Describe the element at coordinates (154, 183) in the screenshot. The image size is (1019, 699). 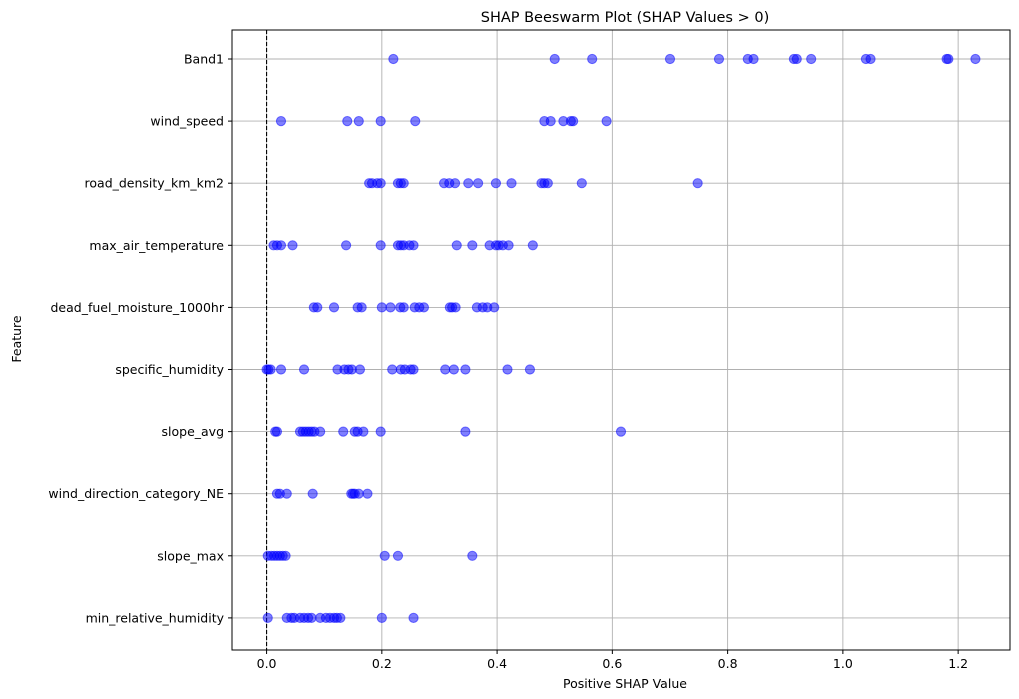
I see `y-tick-label-road_density_km_km2: road_density_km_km2` at that location.